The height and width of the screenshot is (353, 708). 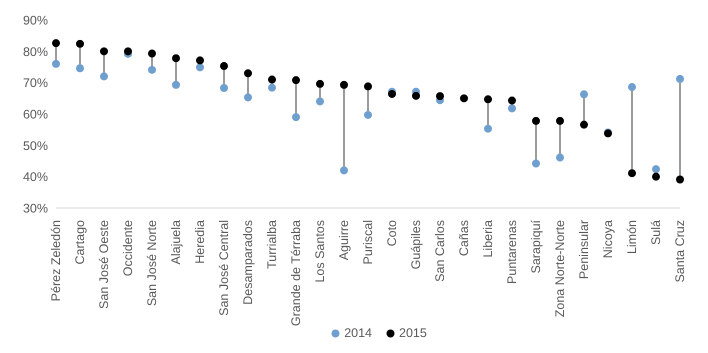 What do you see at coordinates (680, 251) in the screenshot?
I see `x-tick-label: Santa Cruz` at bounding box center [680, 251].